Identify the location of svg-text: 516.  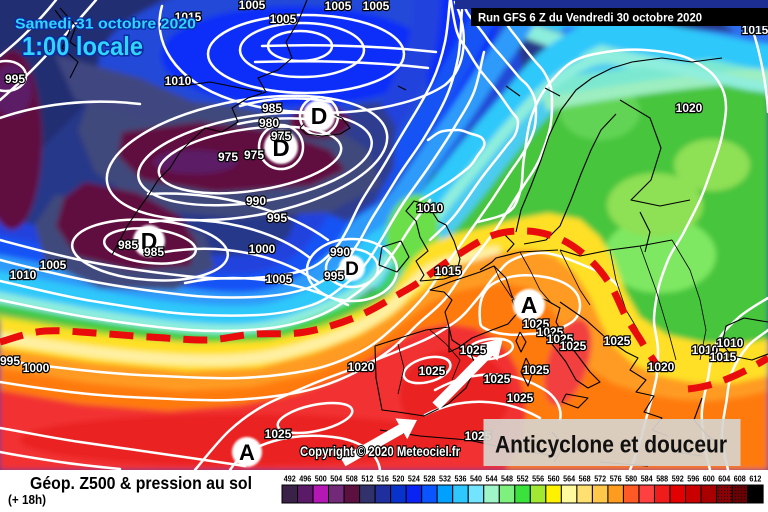
(383, 479).